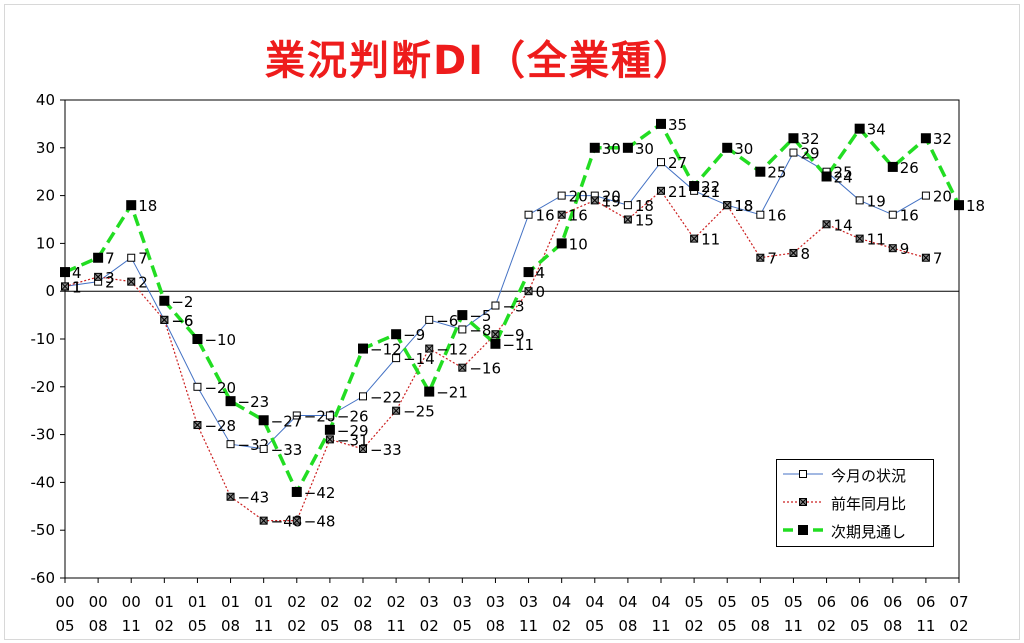  Describe the element at coordinates (462, 626) in the screenshot. I see `x-tick-label-month: 05` at that location.